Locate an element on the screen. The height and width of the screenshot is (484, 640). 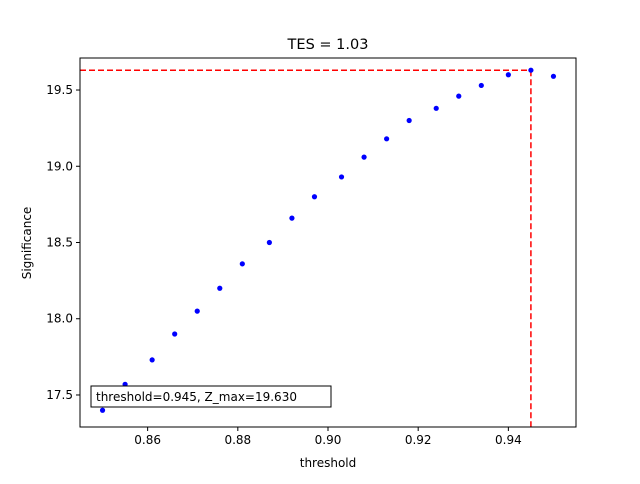
x-axis: 0.86 0.88 0.90 0.92 0.94 is located at coordinates (328, 437).